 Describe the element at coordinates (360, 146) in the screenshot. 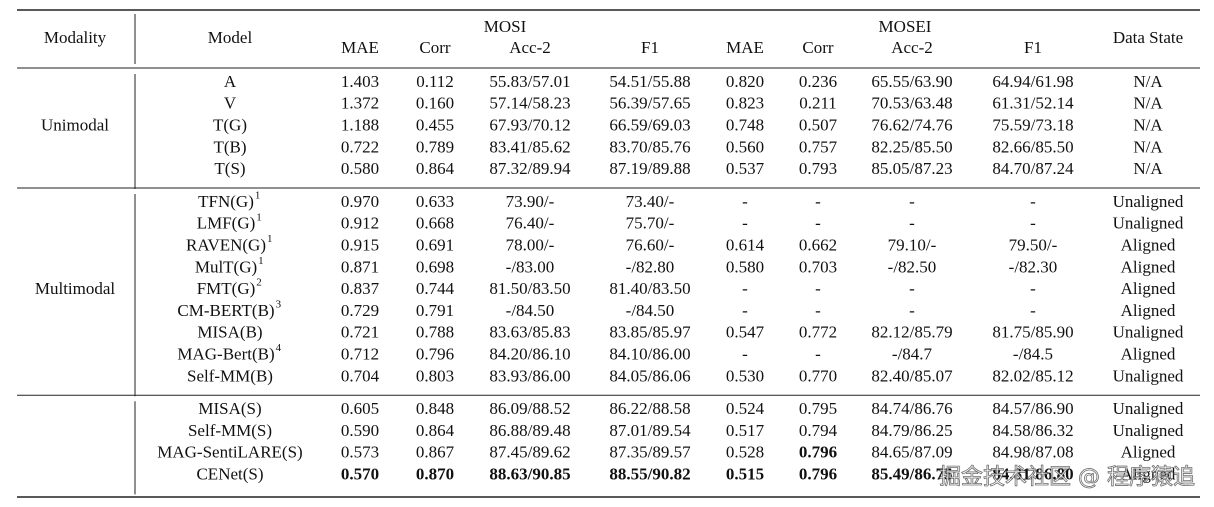

I see `cell: 0.722` at that location.